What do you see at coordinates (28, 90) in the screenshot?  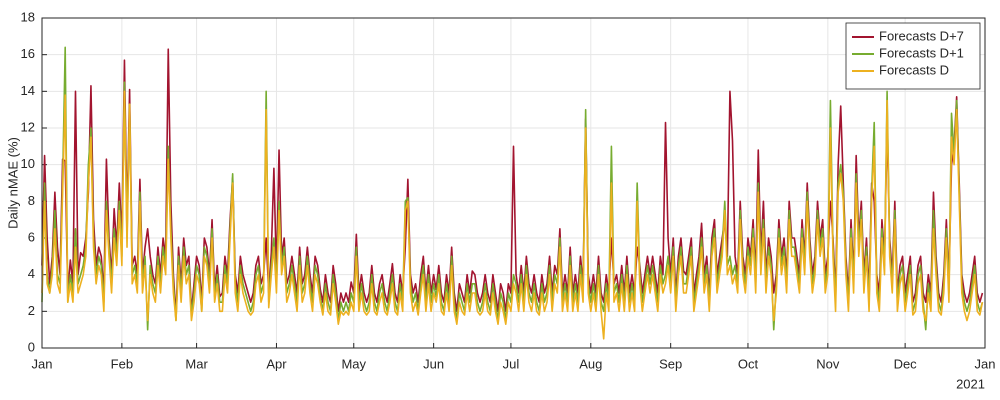 I see `y-tick-label: 14` at bounding box center [28, 90].